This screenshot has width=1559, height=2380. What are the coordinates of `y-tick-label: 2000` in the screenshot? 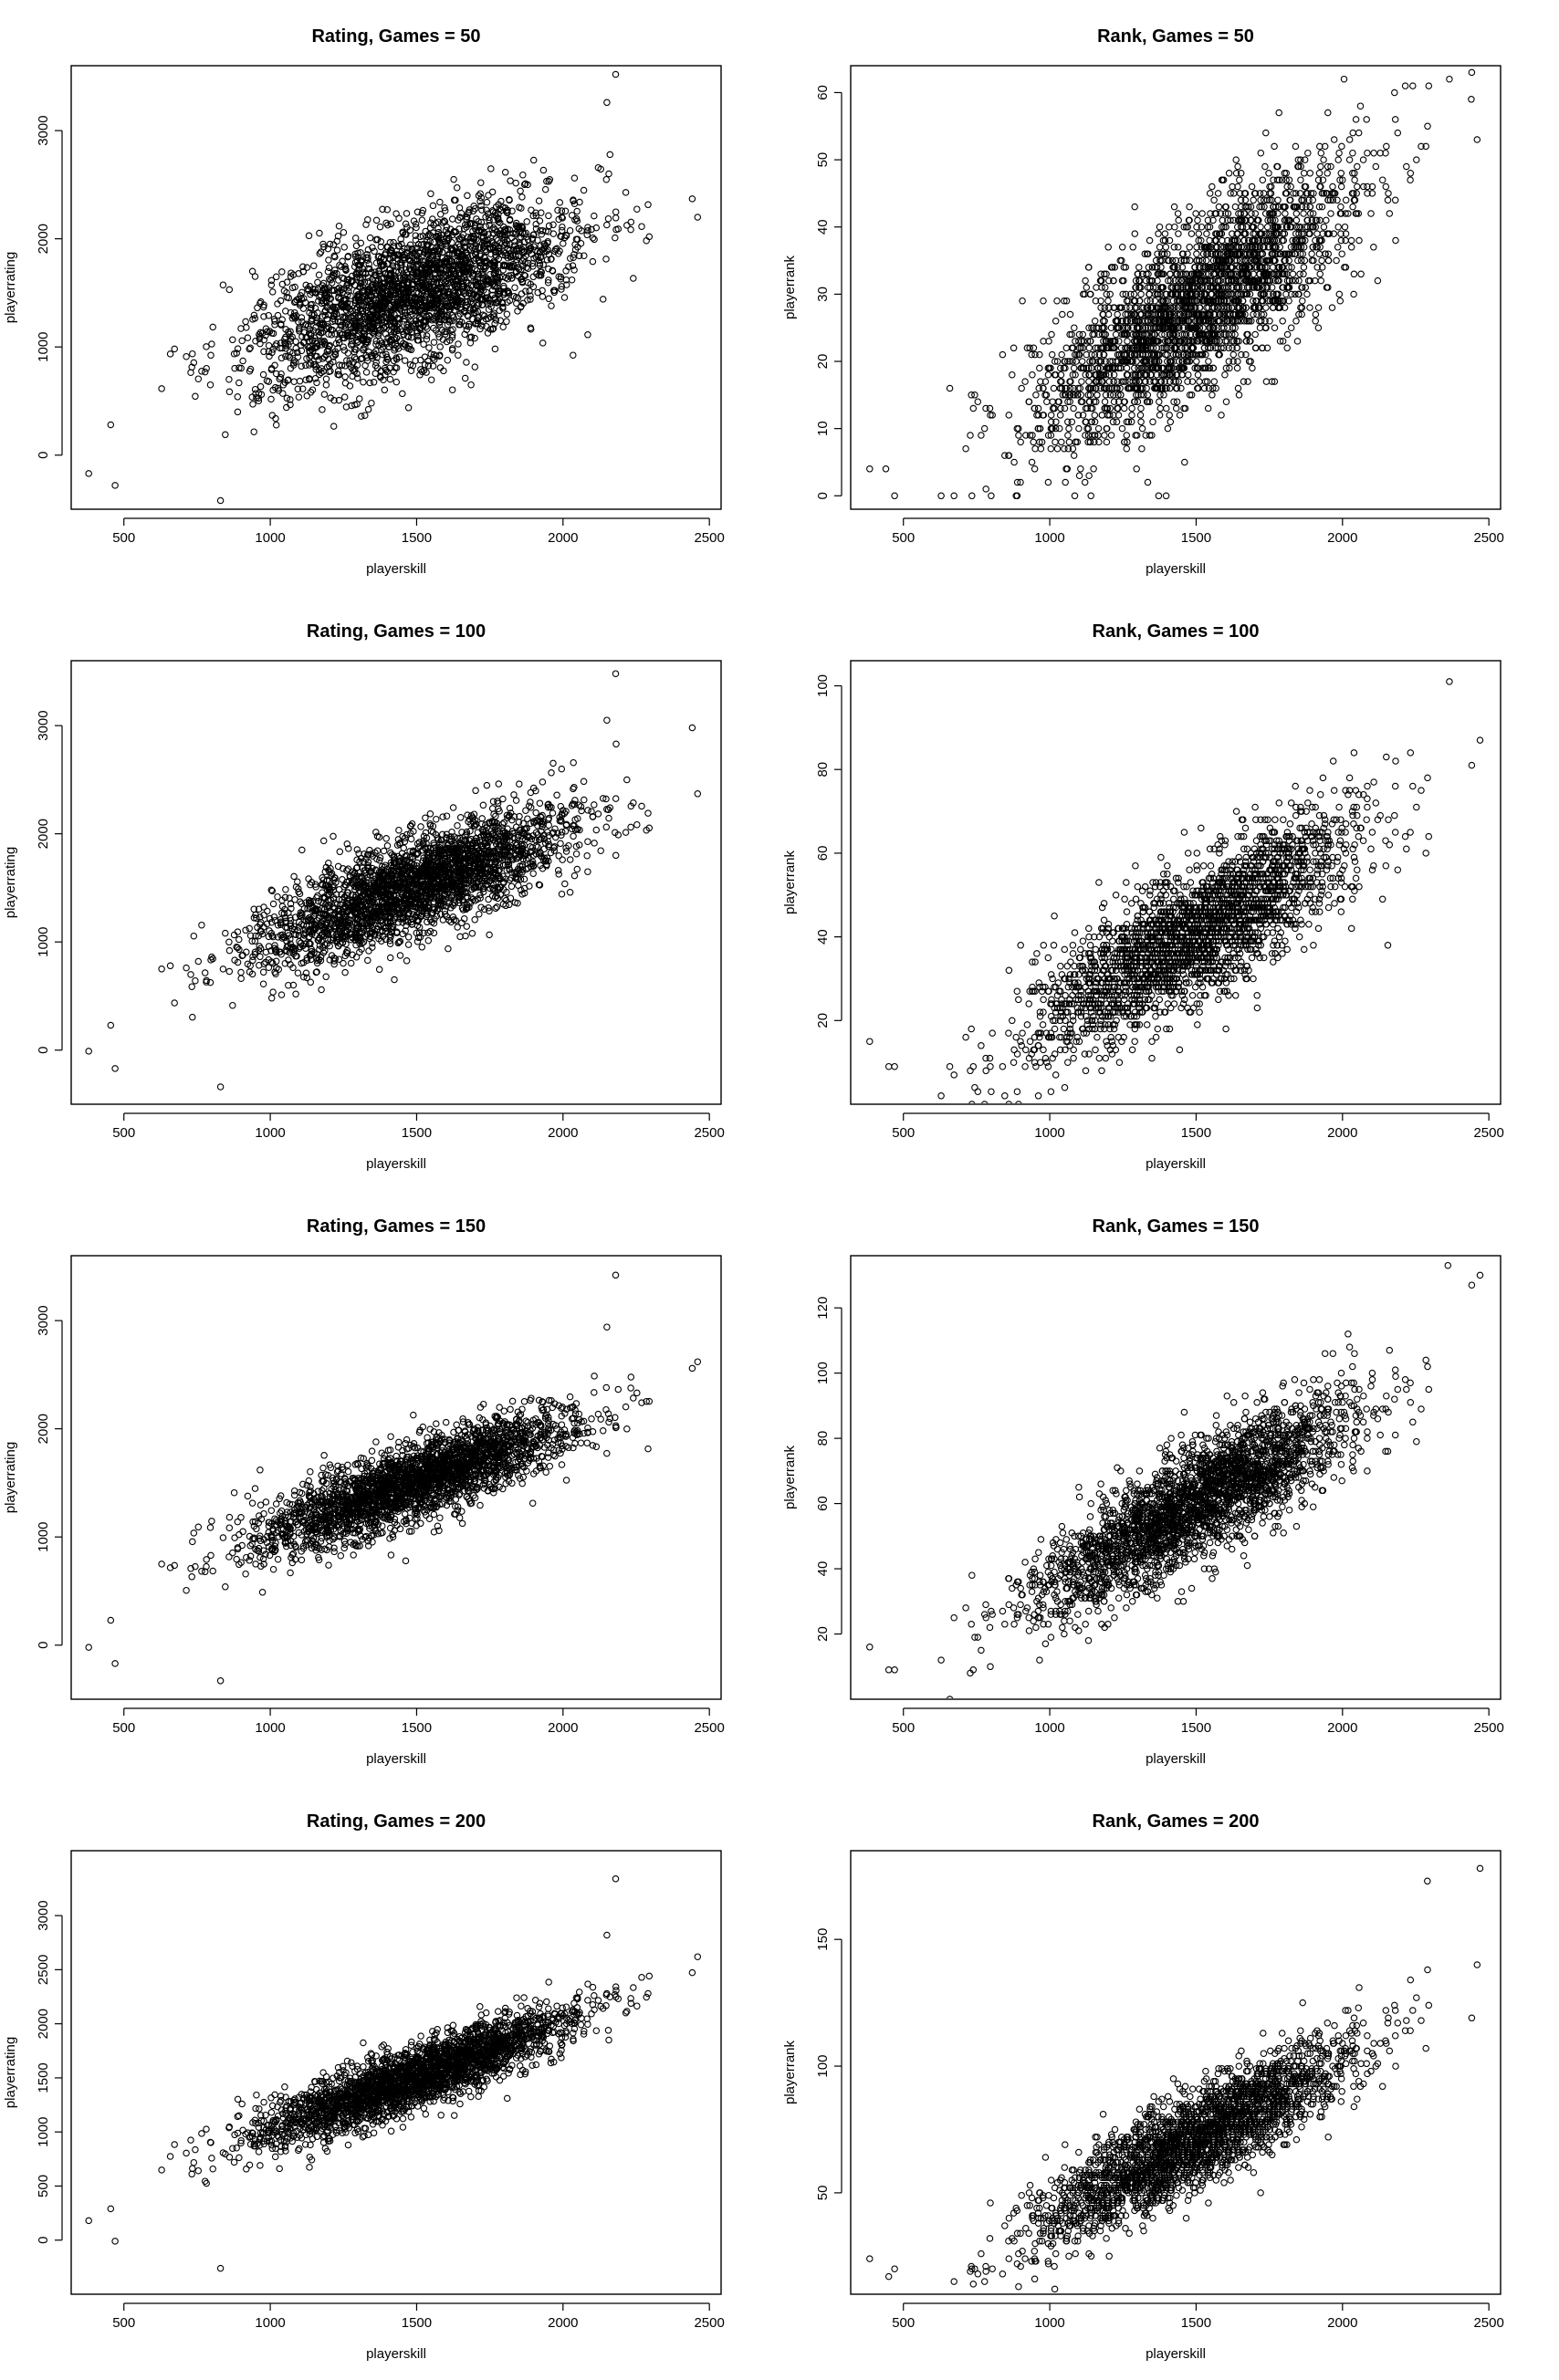 It's located at (43, 239).